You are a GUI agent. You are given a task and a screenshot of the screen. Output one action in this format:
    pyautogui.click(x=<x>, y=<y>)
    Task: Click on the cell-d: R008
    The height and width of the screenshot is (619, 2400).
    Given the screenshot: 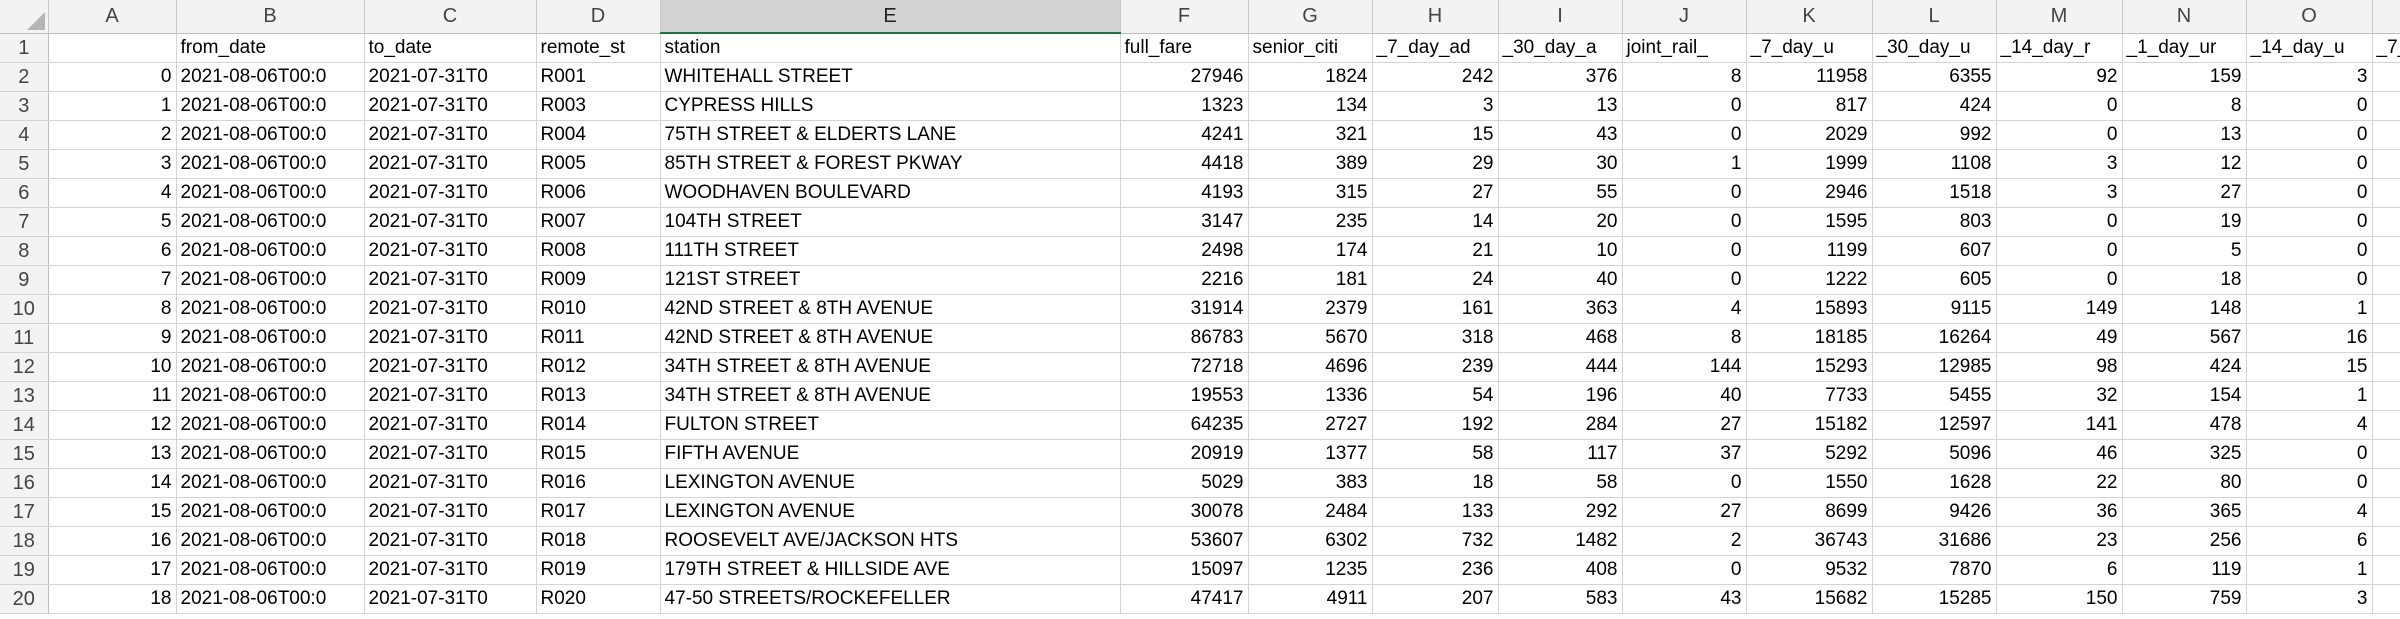 What is the action you would take?
    pyautogui.click(x=598, y=251)
    